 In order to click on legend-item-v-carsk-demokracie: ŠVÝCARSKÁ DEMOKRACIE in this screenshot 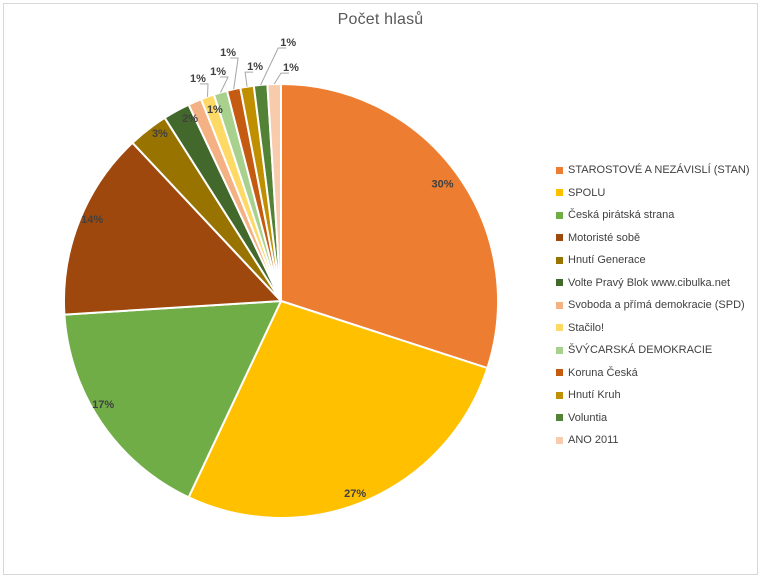, I will do `click(653, 350)`.